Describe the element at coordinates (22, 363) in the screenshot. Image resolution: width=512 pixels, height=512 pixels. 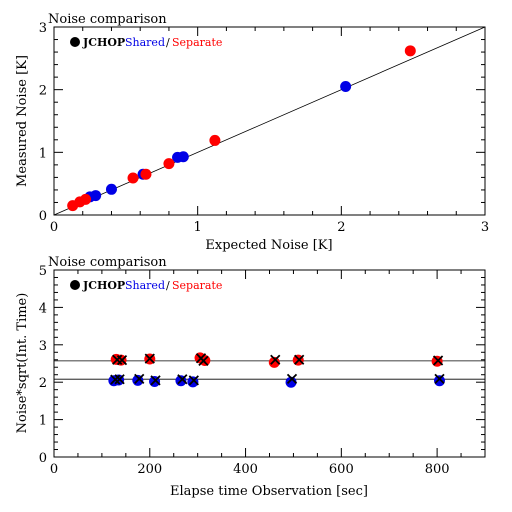
I see `y-axis-label: Noise*sqrt(Int. Time)` at that location.